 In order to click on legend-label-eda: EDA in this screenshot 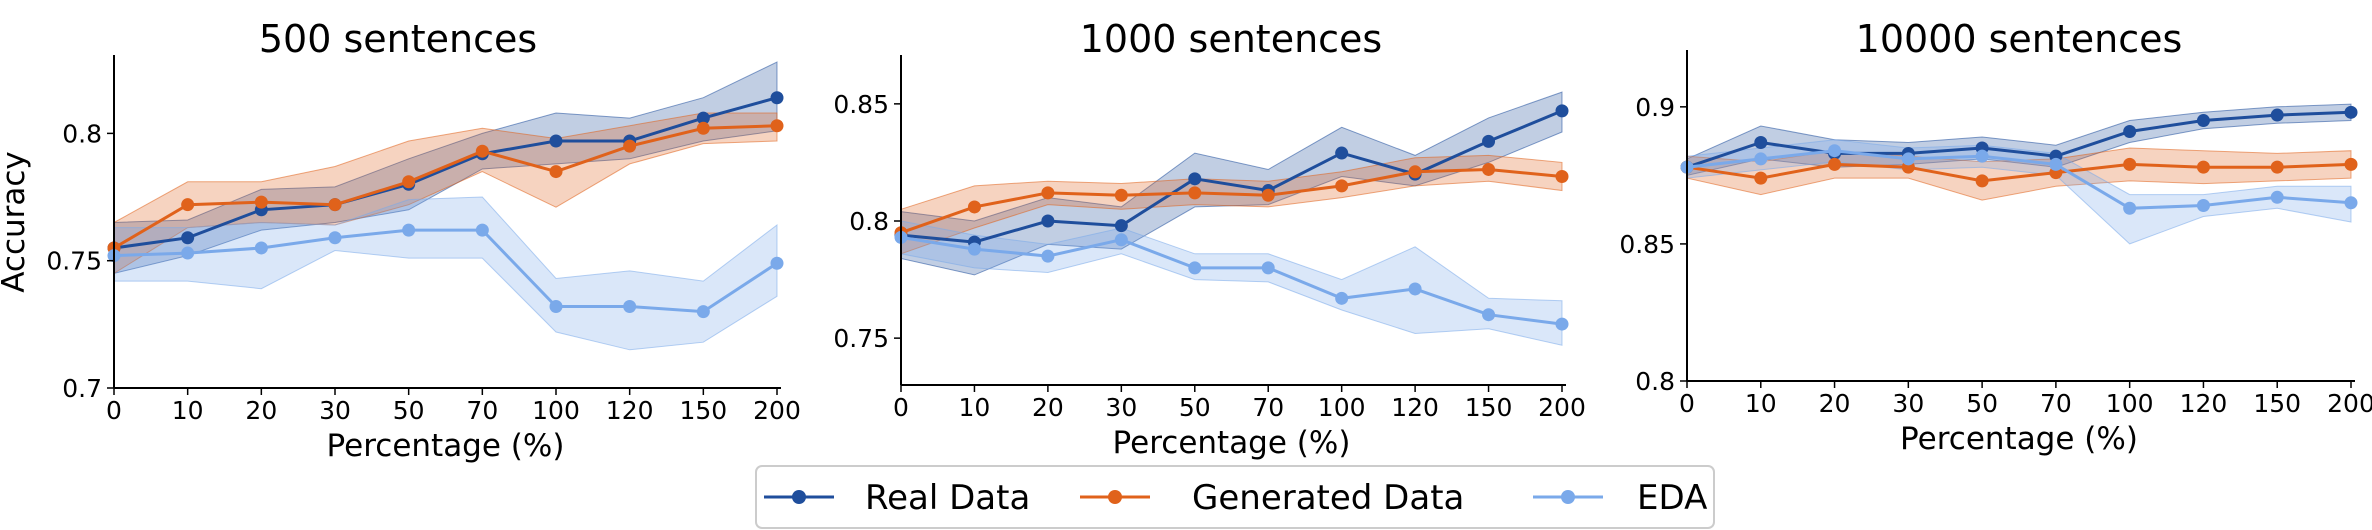, I will do `click(1672, 498)`.